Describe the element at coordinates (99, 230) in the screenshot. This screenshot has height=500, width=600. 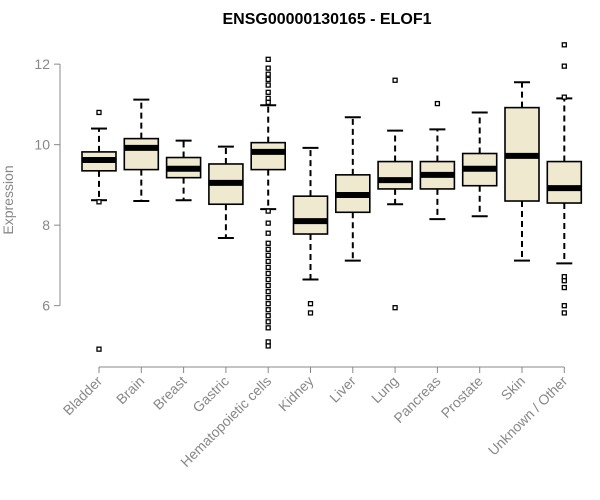
I see `box-bladder` at that location.